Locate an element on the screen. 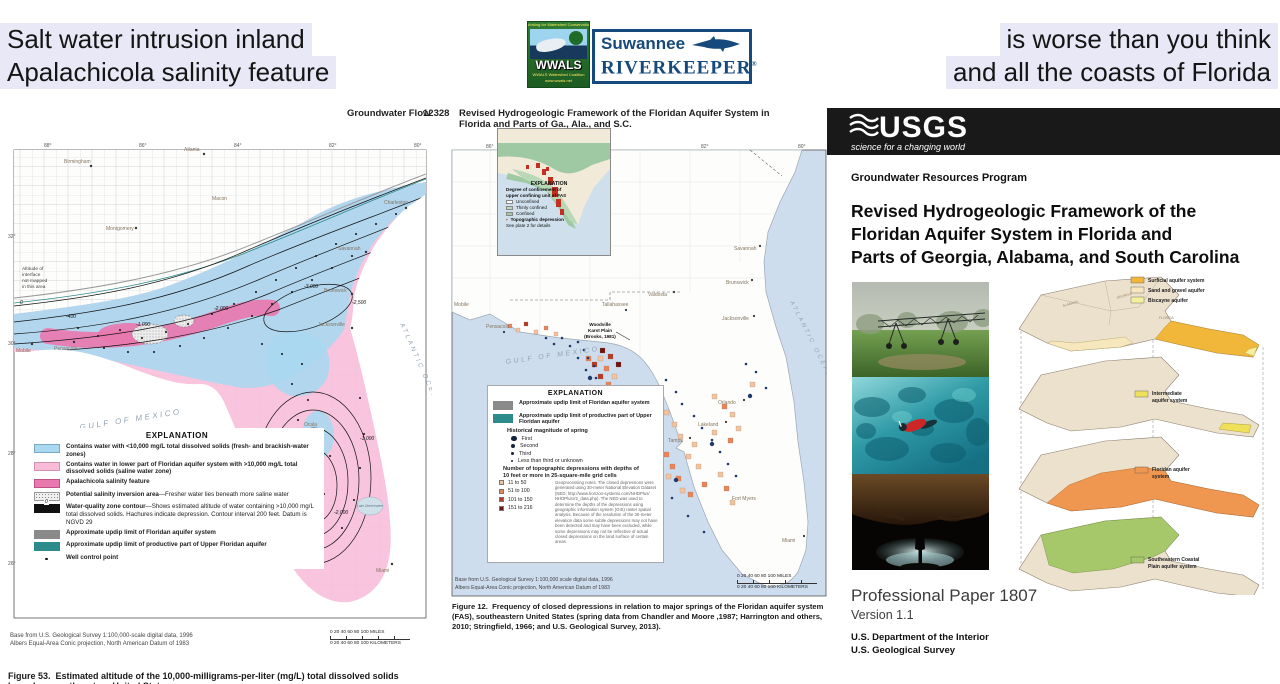  productive-updip-symbol is located at coordinates (503, 418).